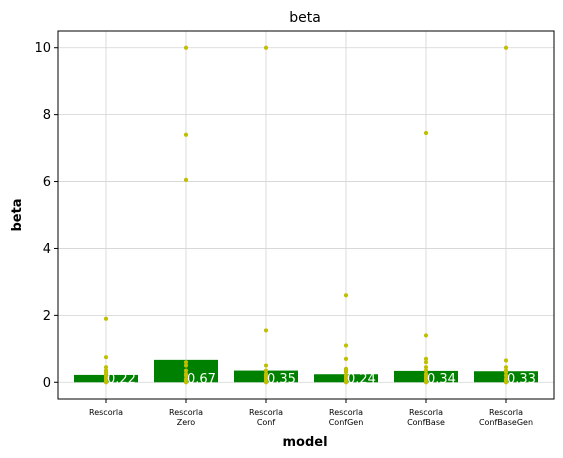 The image size is (563, 458). I want to click on y-tick-label: 0, so click(47, 383).